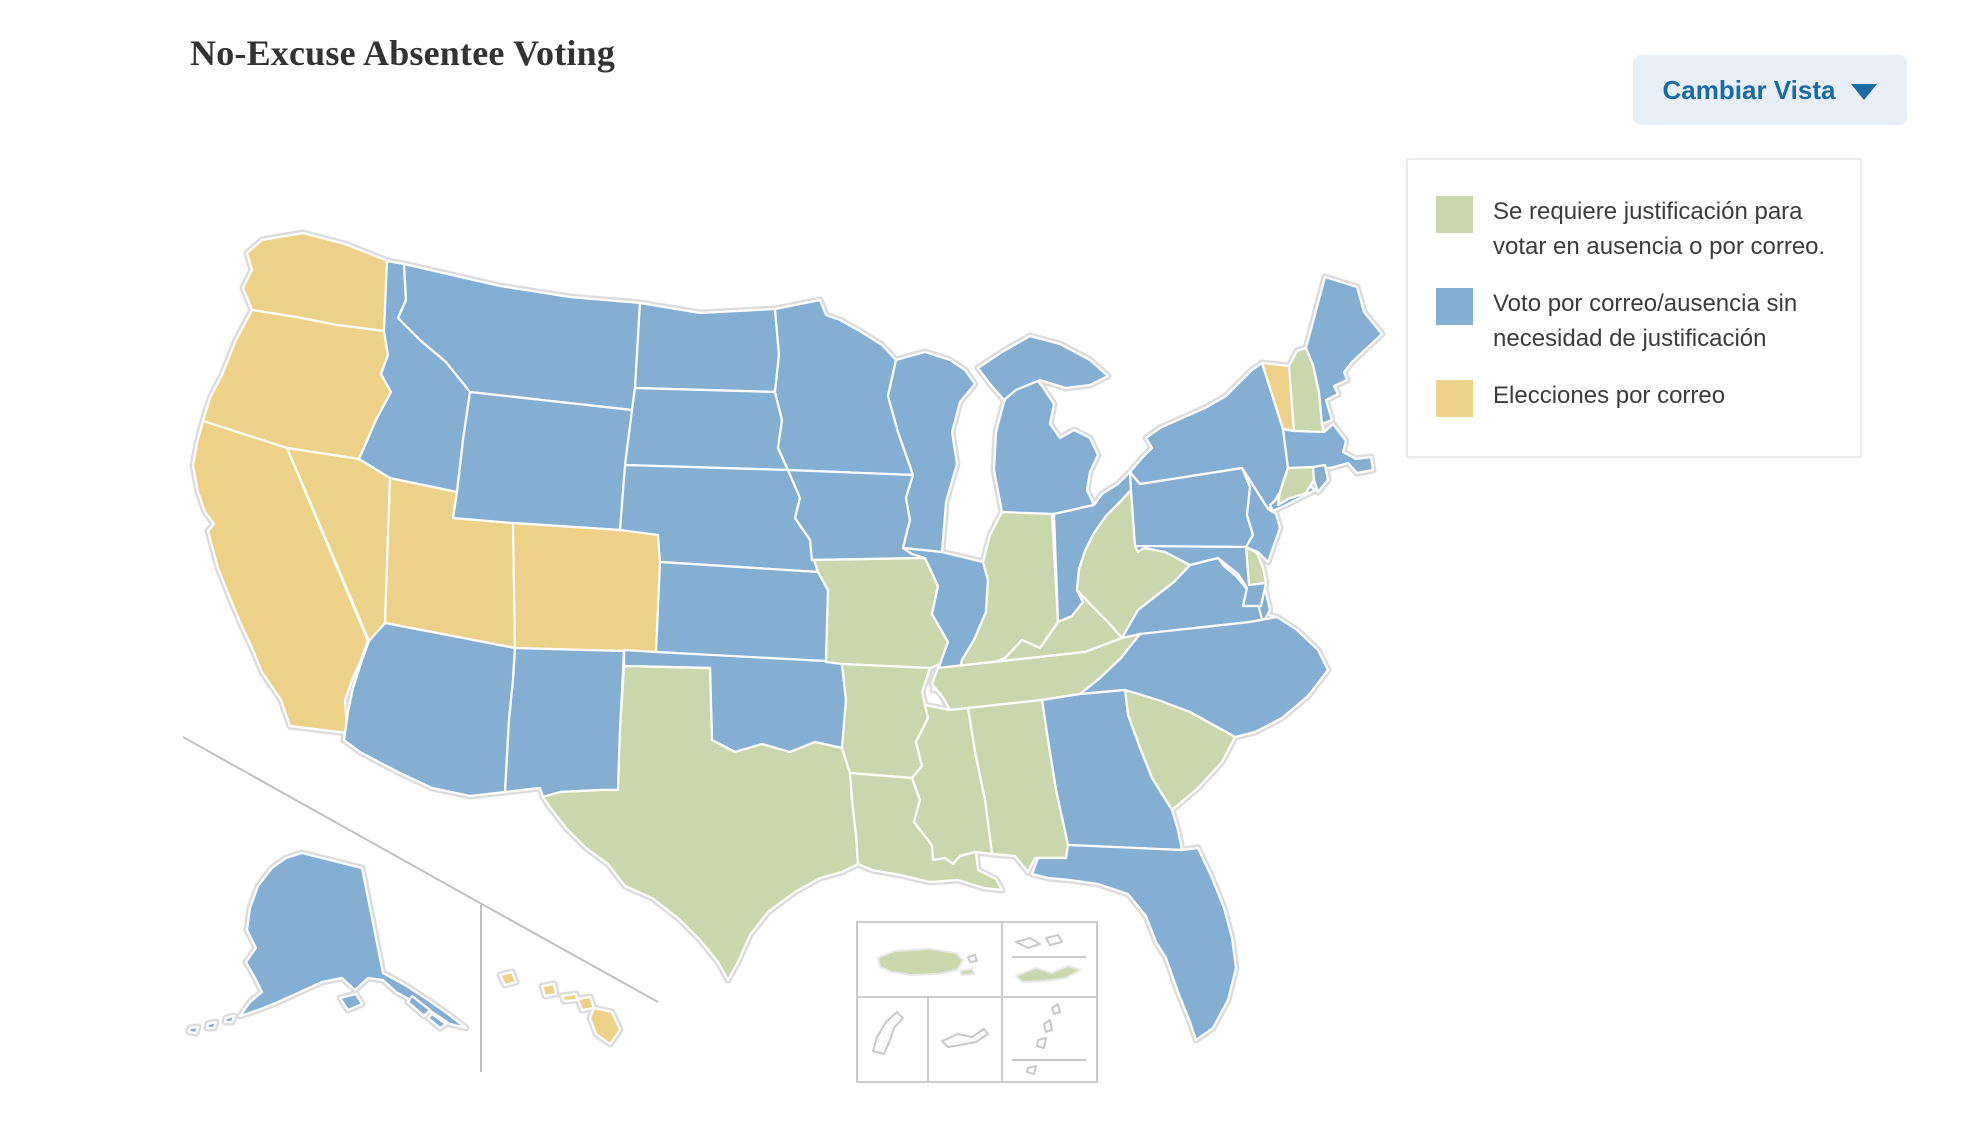 Image resolution: width=1974 pixels, height=1142 pixels. Describe the element at coordinates (886, 721) in the screenshot. I see `state-ar` at that location.